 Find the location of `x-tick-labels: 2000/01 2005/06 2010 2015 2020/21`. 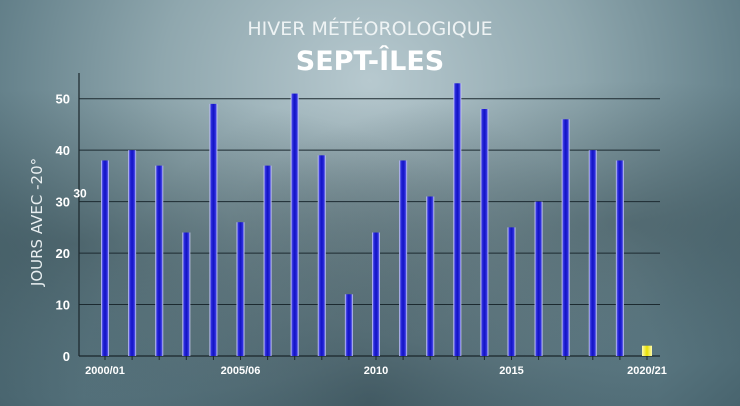

x-tick-labels: 2000/01 2005/06 2010 2015 2020/21 is located at coordinates (376, 371).